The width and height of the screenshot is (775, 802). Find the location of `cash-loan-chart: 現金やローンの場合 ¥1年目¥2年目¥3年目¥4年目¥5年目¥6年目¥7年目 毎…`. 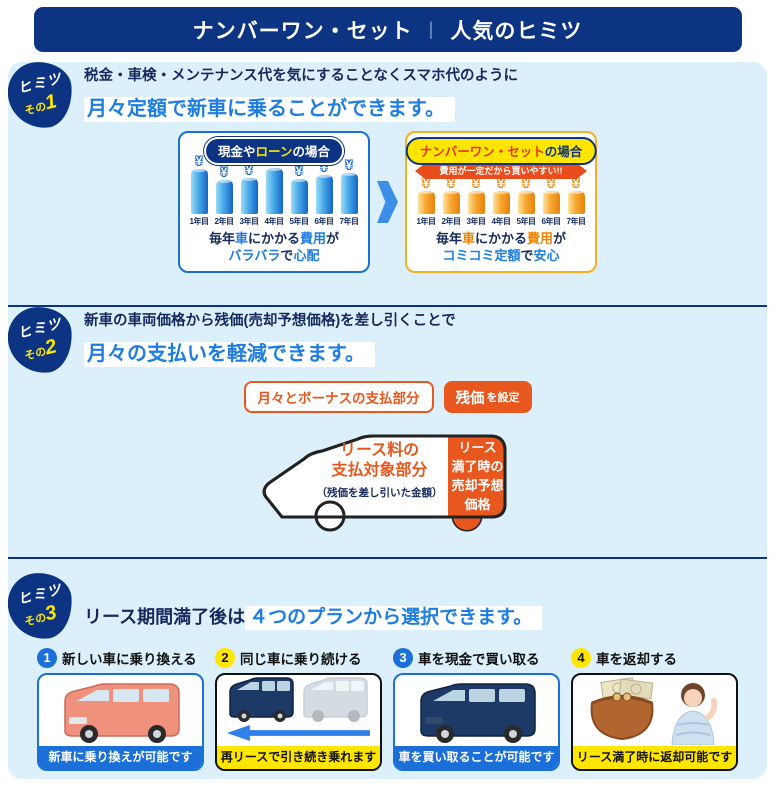

cash-loan-chart: 現金やローンの場合 ¥1年目¥2年目¥3年目¥4年目¥5年目¥6年目¥7年目 毎… is located at coordinates (274, 202).